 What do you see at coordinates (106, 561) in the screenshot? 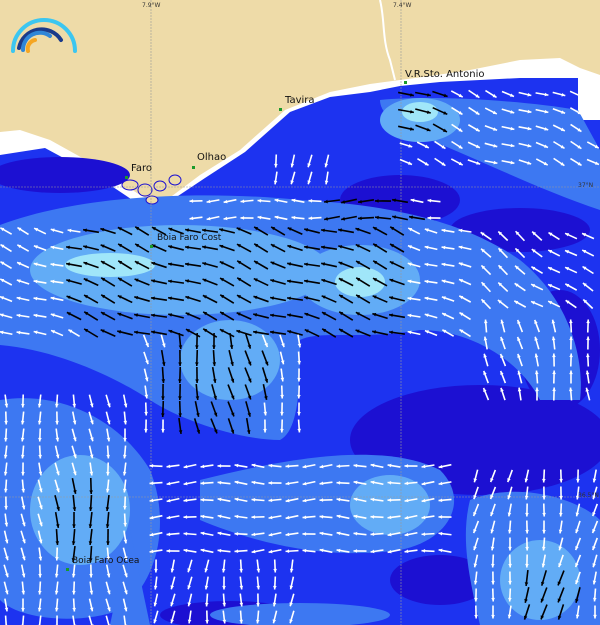
I see `buoy-label-ocean: Boia Faro Ocea` at bounding box center [106, 561].